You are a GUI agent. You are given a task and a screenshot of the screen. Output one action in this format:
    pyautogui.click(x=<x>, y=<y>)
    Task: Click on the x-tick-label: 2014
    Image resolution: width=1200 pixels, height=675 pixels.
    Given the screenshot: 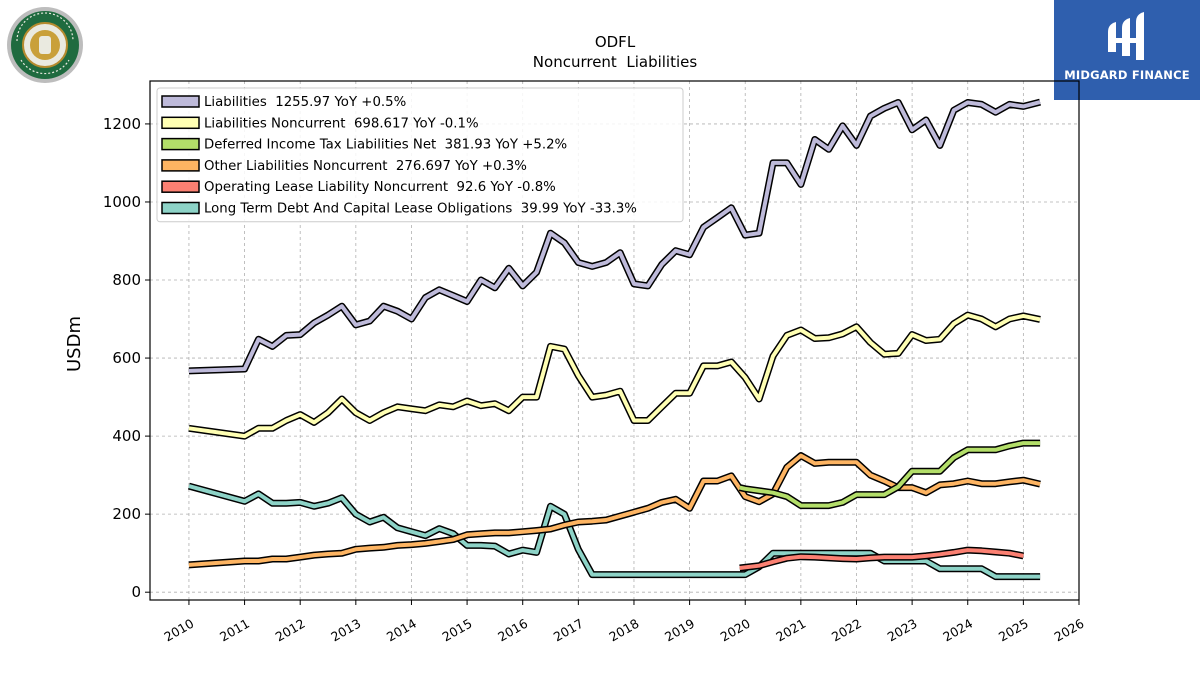 What is the action you would take?
    pyautogui.click(x=401, y=630)
    